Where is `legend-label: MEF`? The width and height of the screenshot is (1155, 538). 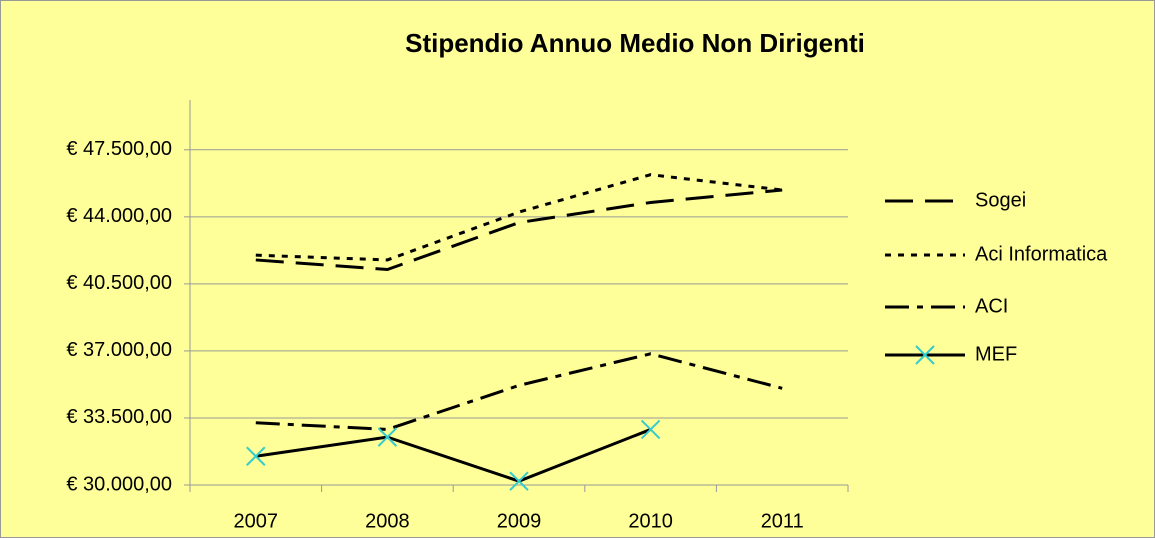
legend-label: MEF is located at coordinates (996, 354).